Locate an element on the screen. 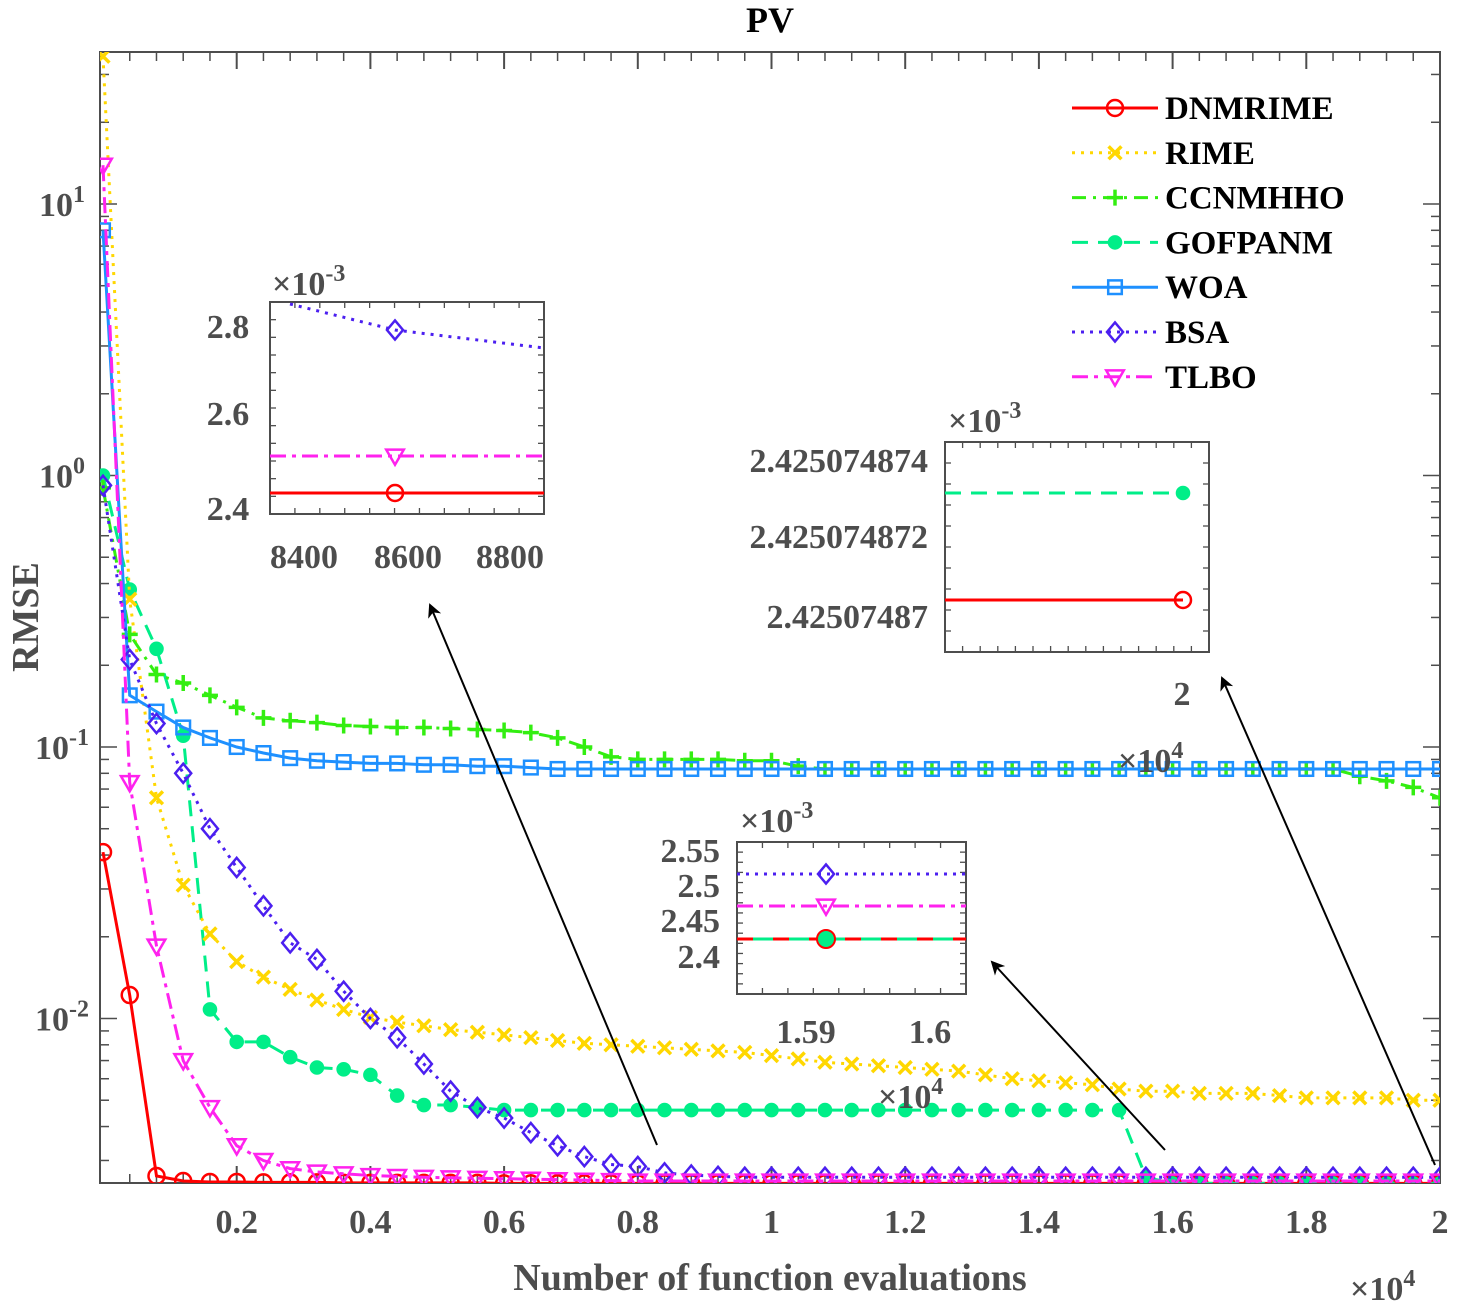  legend: DNMRIME RIME CCNMHHO GOFPANM WOA BSA TLBO is located at coordinates (1220, 242).